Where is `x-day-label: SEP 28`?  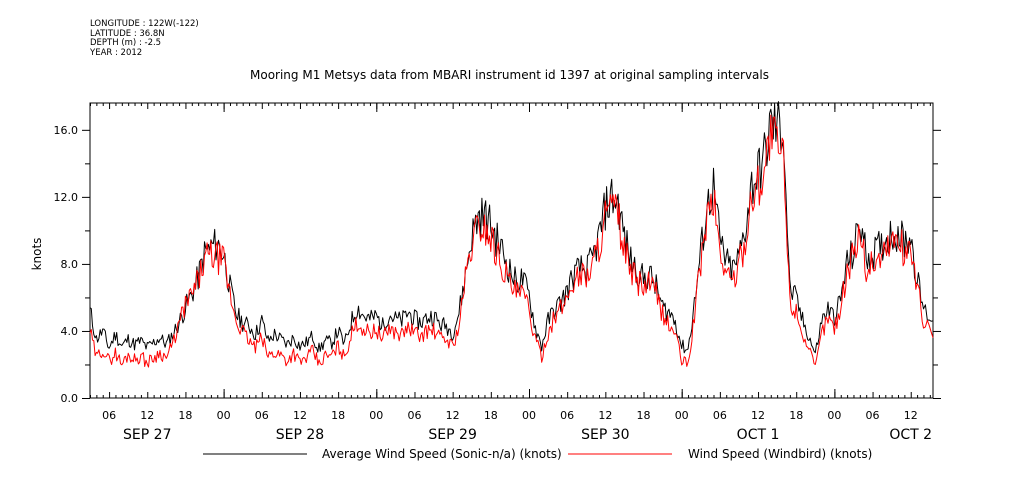 x-day-label: SEP 28 is located at coordinates (300, 435).